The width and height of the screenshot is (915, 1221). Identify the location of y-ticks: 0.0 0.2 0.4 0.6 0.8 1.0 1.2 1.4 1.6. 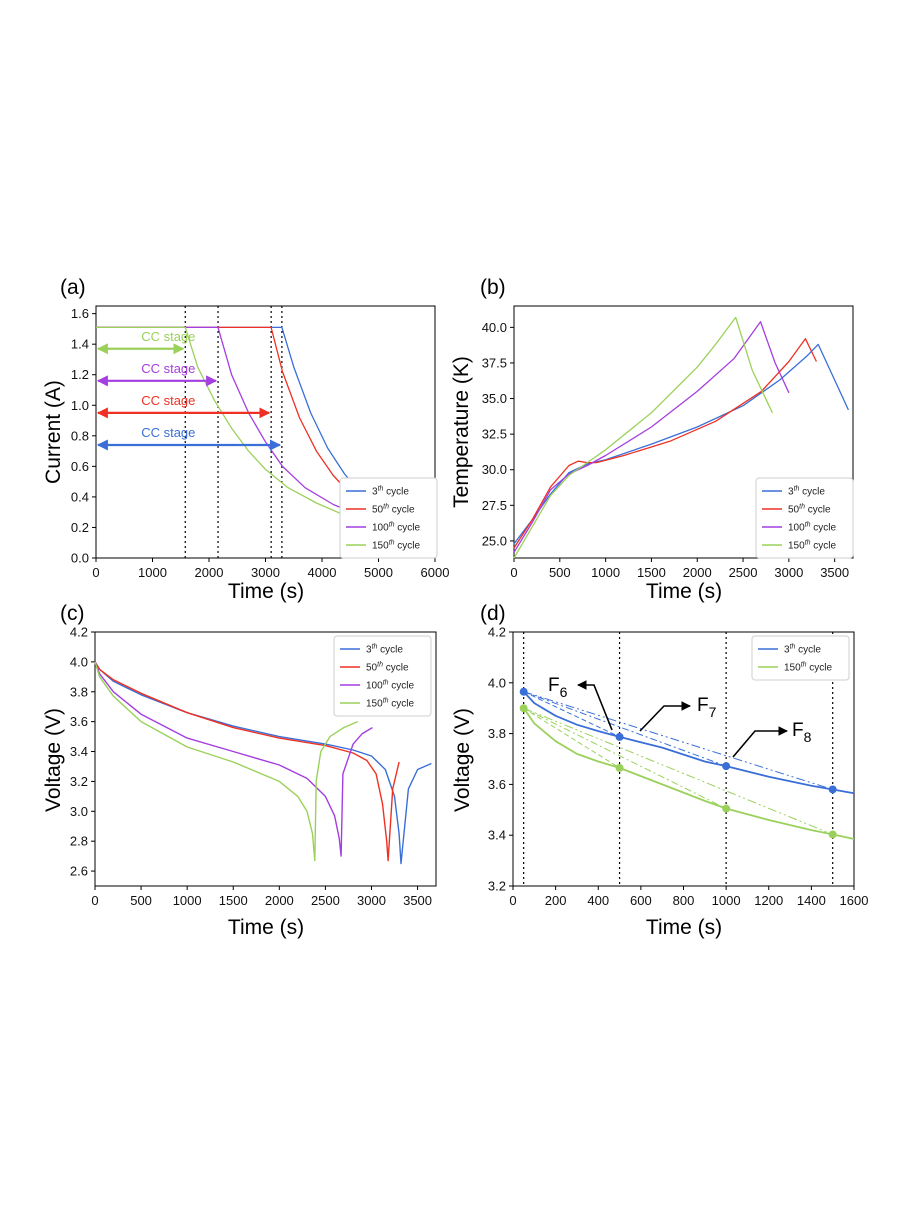
(83, 436).